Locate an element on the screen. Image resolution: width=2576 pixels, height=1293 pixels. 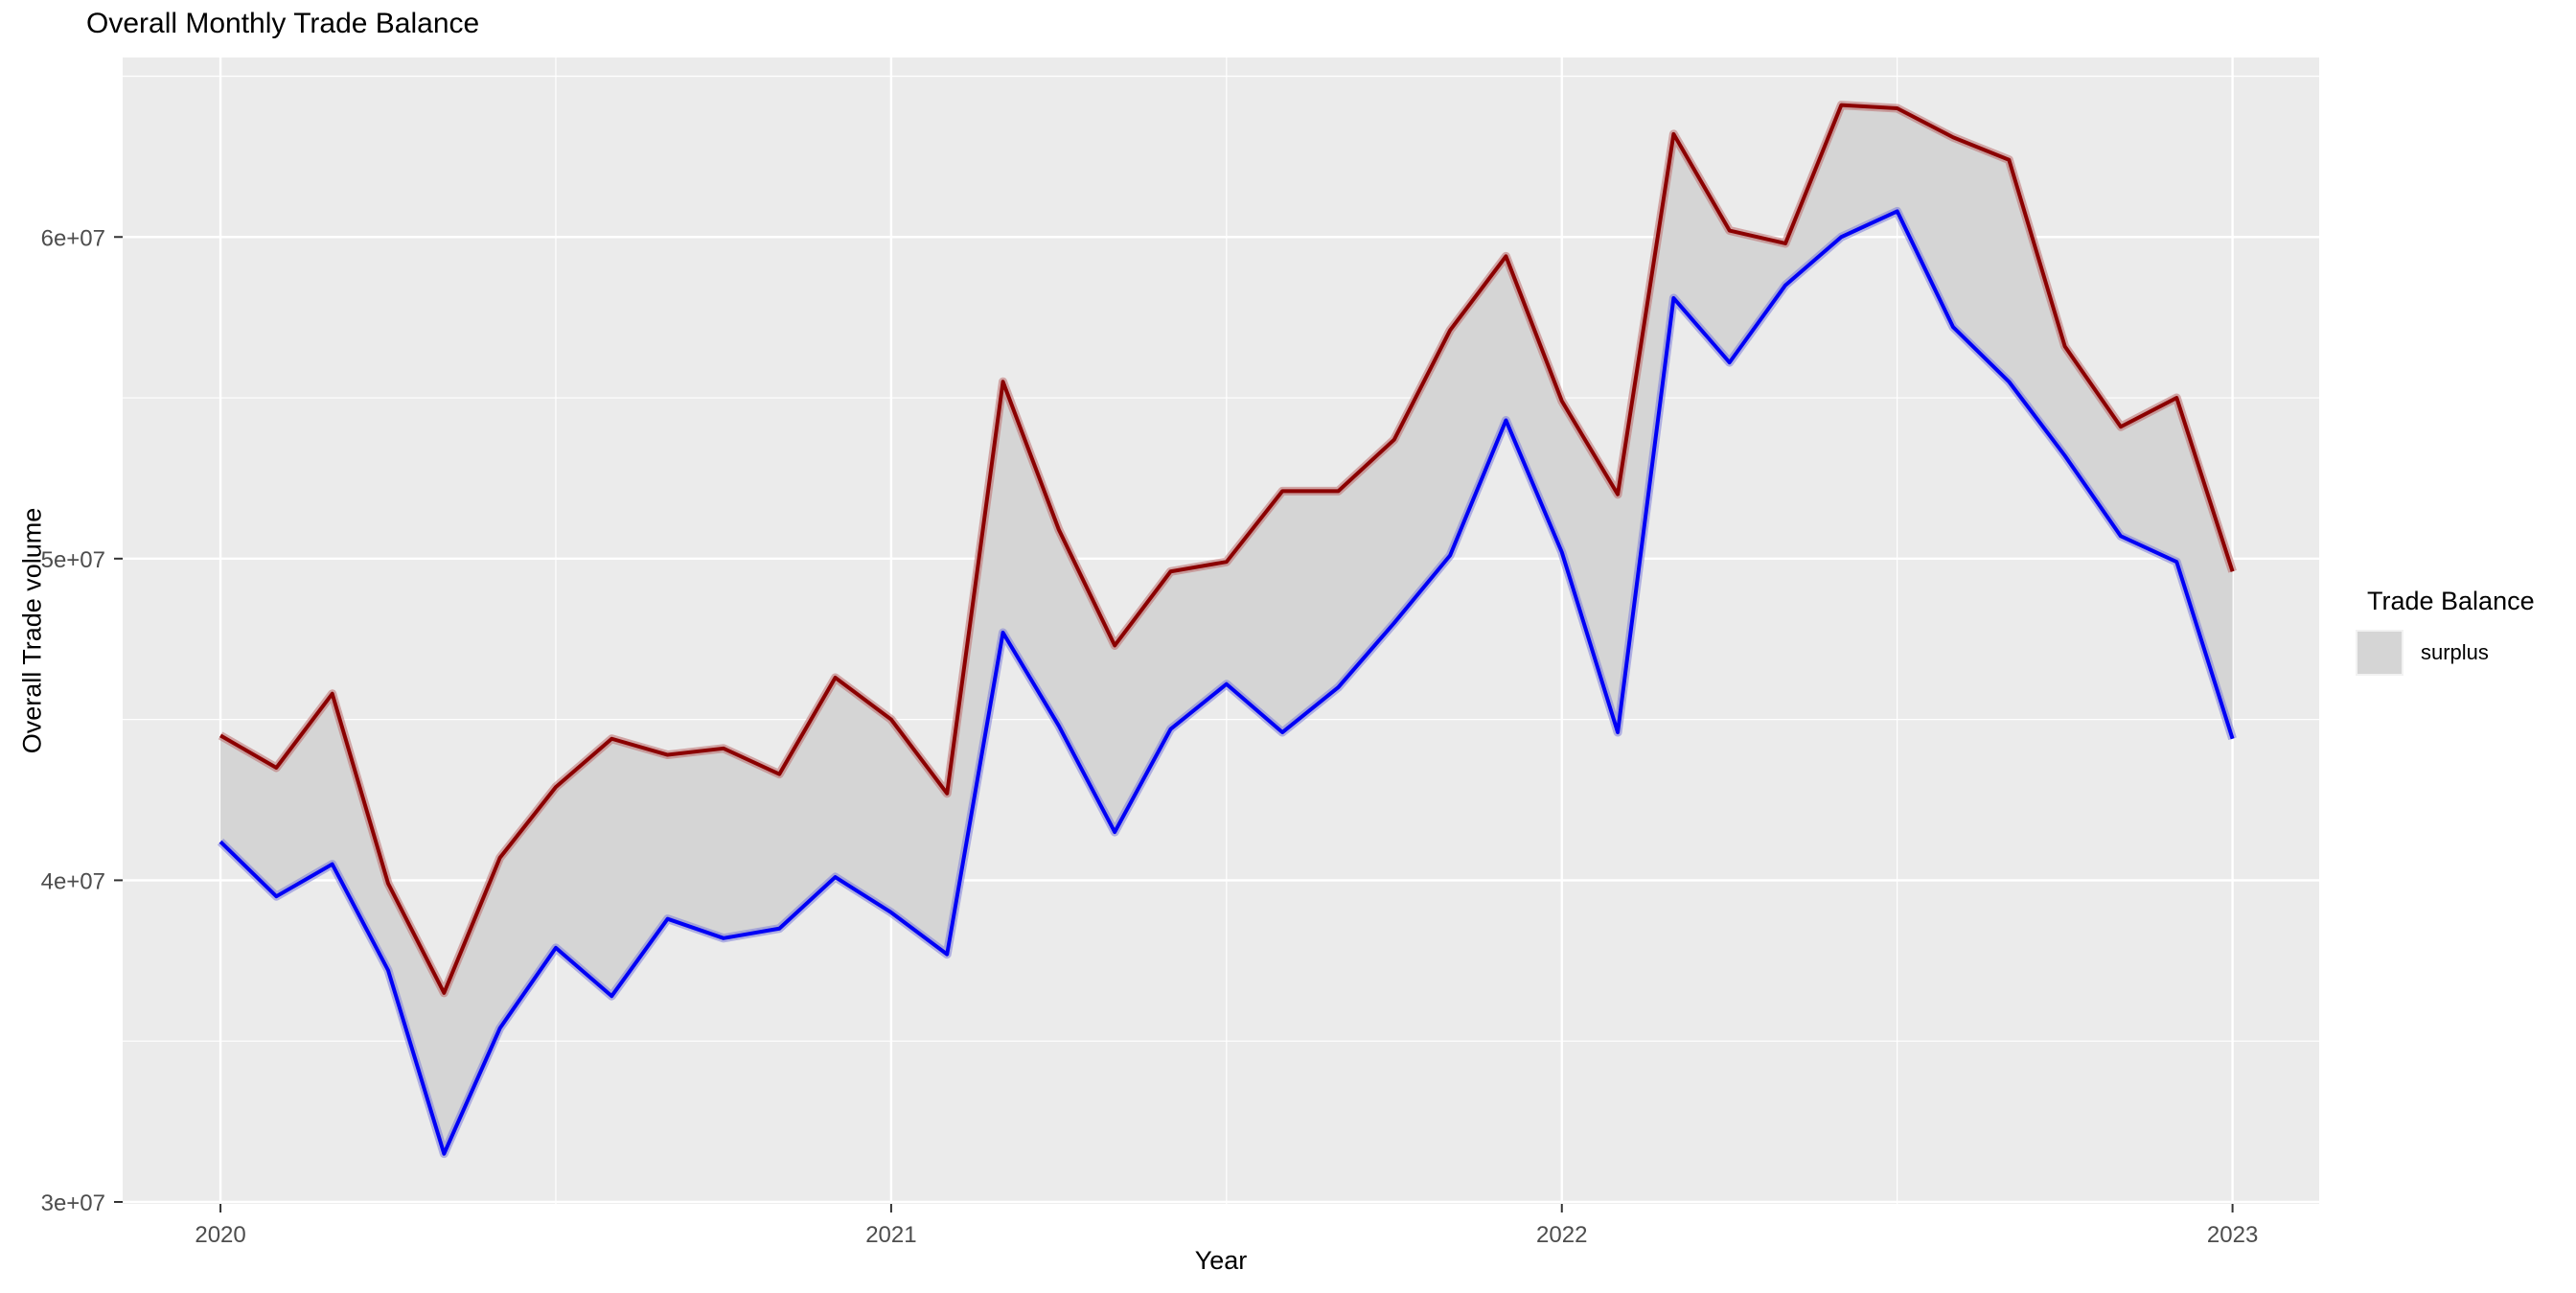
legend-item-label: surplus is located at coordinates (2455, 652).